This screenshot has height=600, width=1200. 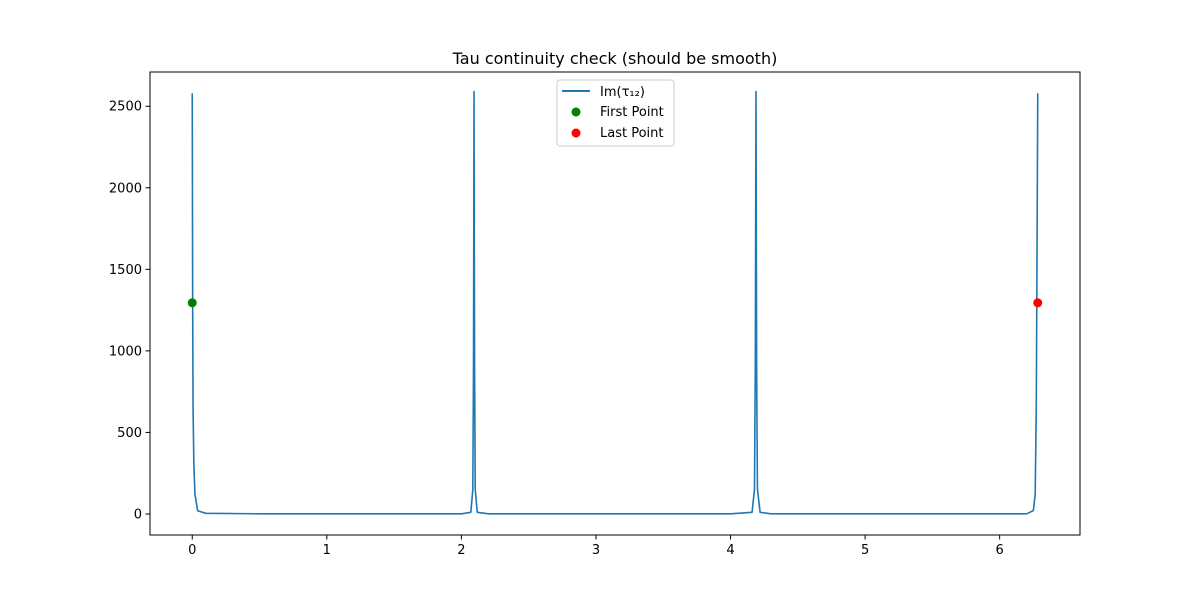 I want to click on x-tick-label: 1, so click(x=327, y=550).